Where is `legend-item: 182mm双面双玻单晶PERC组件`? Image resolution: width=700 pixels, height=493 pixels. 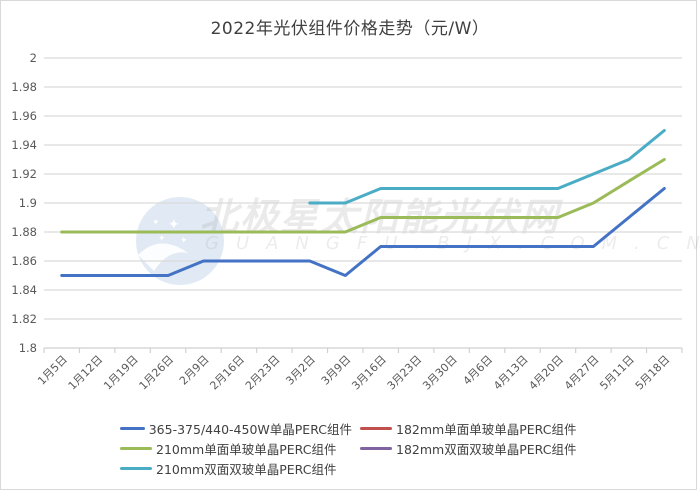 legend-item: 182mm双面双玻单晶PERC组件 is located at coordinates (468, 448).